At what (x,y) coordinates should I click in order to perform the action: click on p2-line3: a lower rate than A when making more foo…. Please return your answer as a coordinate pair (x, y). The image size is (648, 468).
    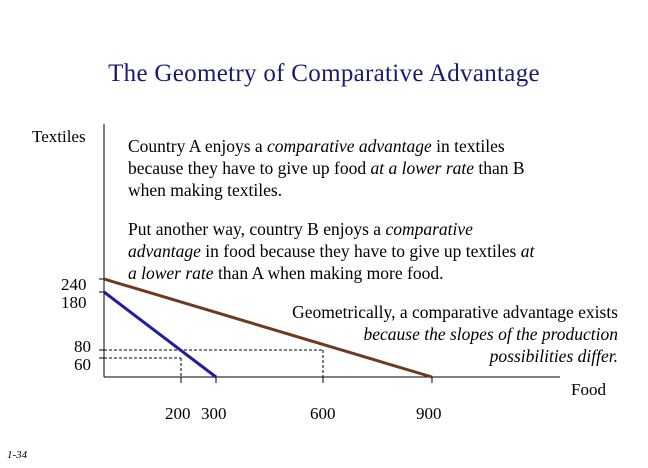
    Looking at the image, I should click on (286, 273).